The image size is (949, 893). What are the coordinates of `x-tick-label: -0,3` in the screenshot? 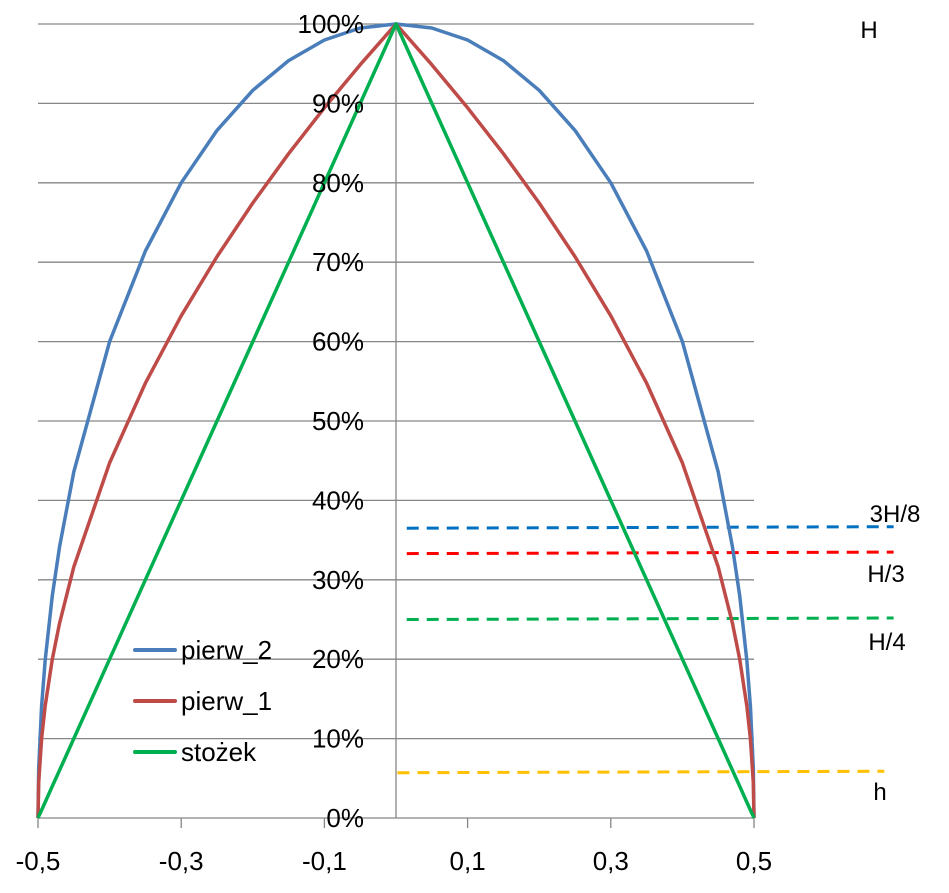 It's located at (181, 861).